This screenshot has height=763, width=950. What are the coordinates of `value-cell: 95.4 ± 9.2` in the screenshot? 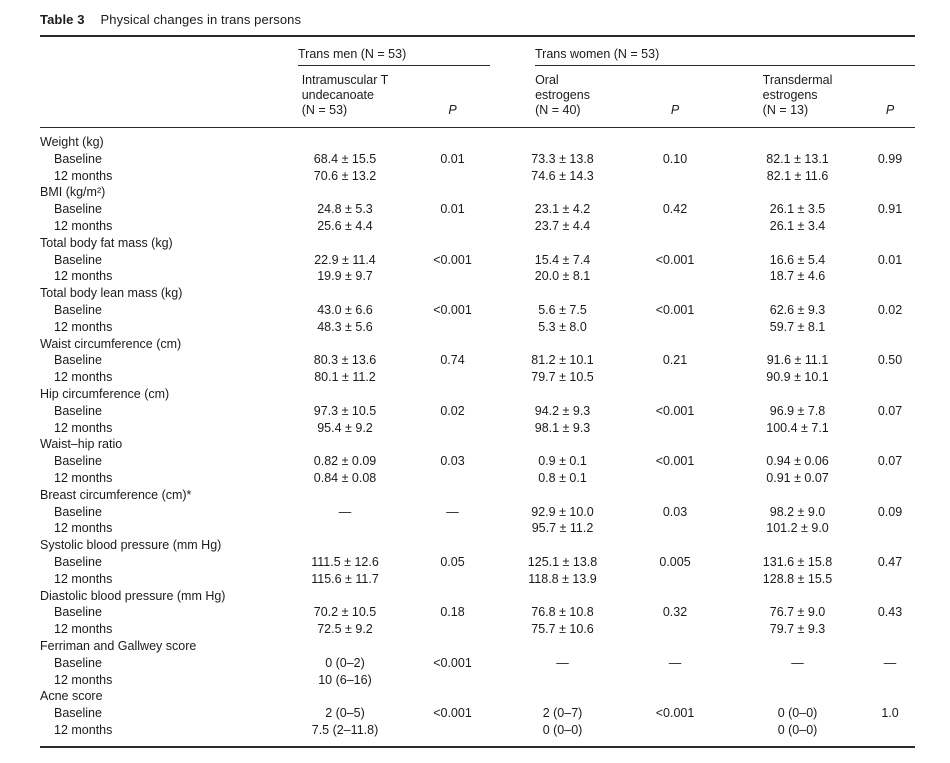 It's located at (345, 427).